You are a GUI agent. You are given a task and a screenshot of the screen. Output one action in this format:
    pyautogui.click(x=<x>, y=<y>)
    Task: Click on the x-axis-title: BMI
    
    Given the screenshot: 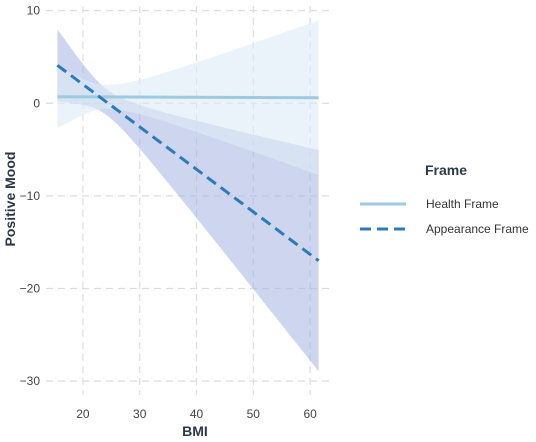 What is the action you would take?
    pyautogui.click(x=195, y=431)
    